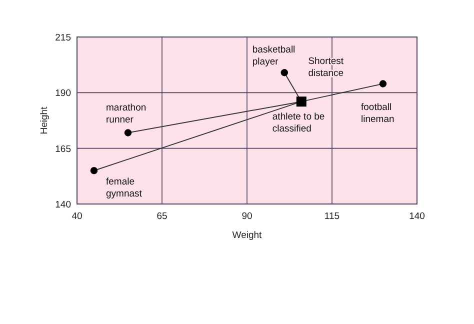 This screenshot has width=474, height=324. I want to click on y-tick-label: 190, so click(63, 94).